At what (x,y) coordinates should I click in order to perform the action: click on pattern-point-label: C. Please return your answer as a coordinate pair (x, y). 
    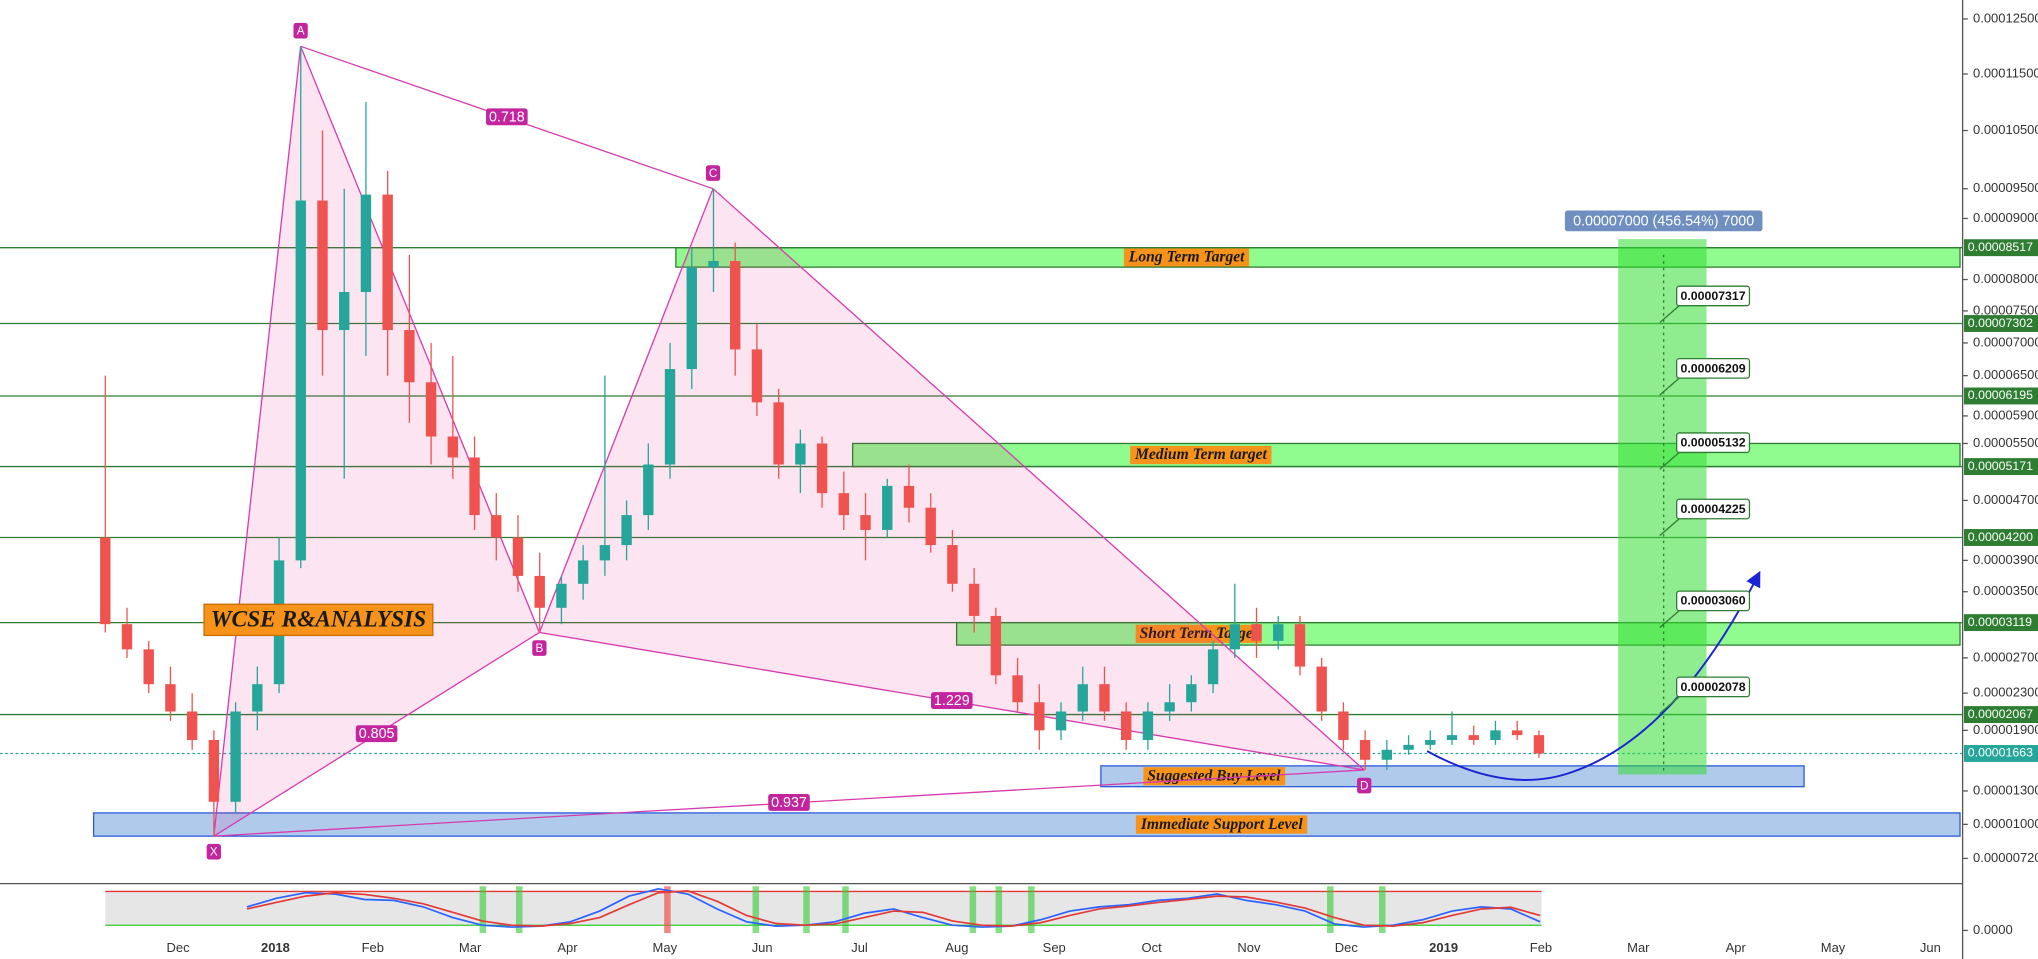
    Looking at the image, I should click on (713, 173).